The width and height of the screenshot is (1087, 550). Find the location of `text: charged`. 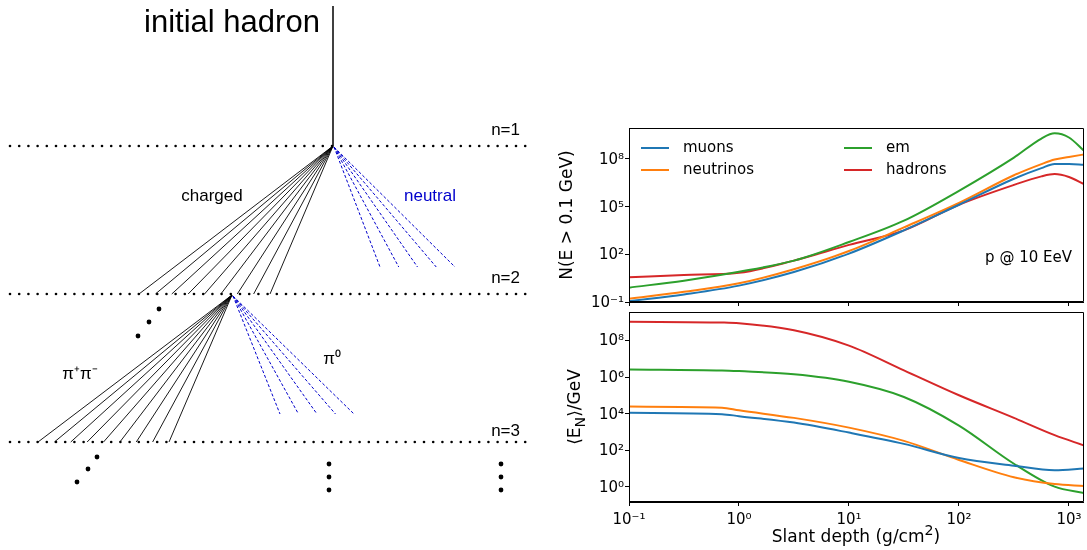

text: charged is located at coordinates (212, 195).